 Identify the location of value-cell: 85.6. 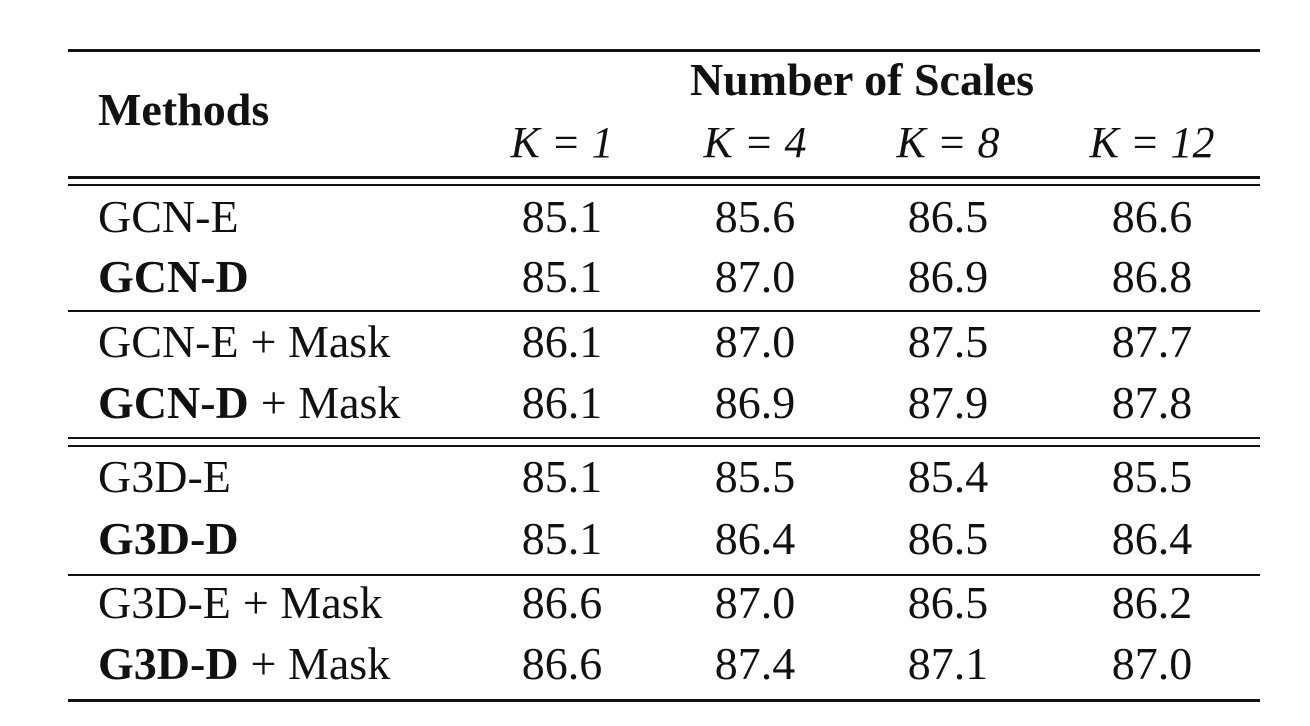
(755, 216).